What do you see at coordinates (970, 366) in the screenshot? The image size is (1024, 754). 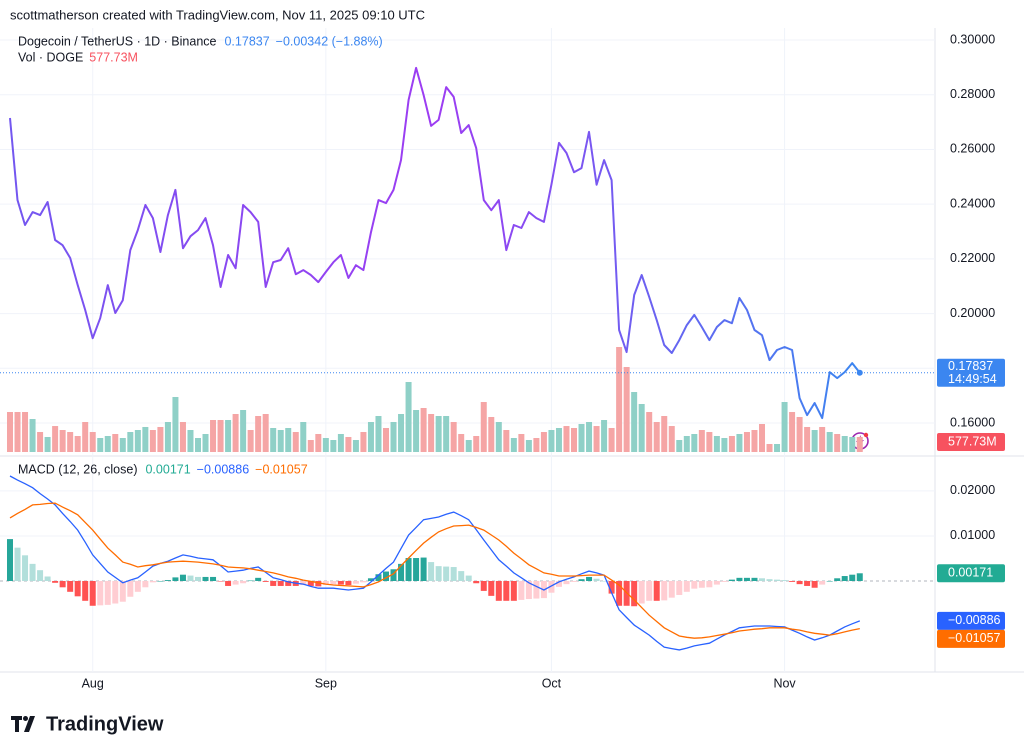 I see `price-tag-value: 0.17837` at bounding box center [970, 366].